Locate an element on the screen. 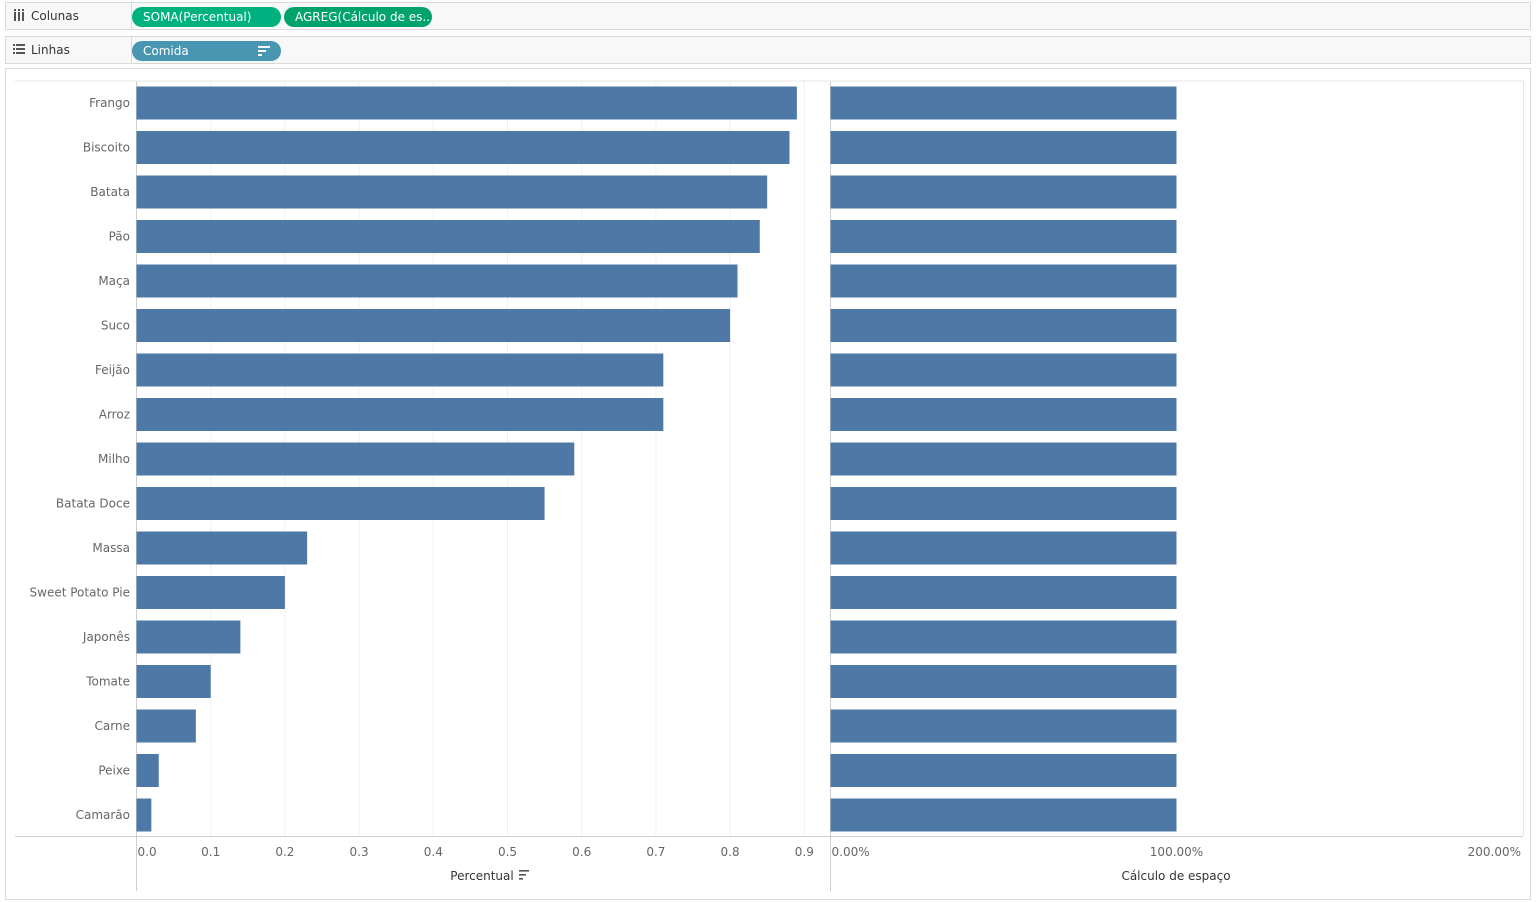  x-axis-title-percentual: Percentual is located at coordinates (481, 876).